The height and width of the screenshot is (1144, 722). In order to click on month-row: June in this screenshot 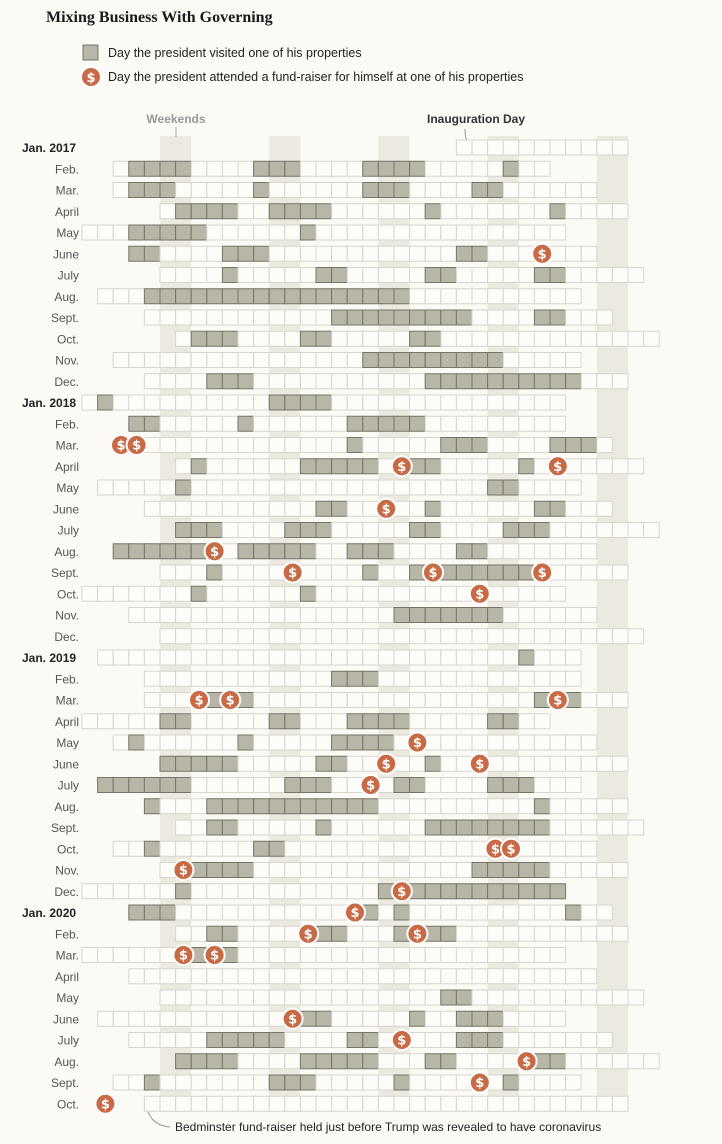, I will do `click(325, 253)`.